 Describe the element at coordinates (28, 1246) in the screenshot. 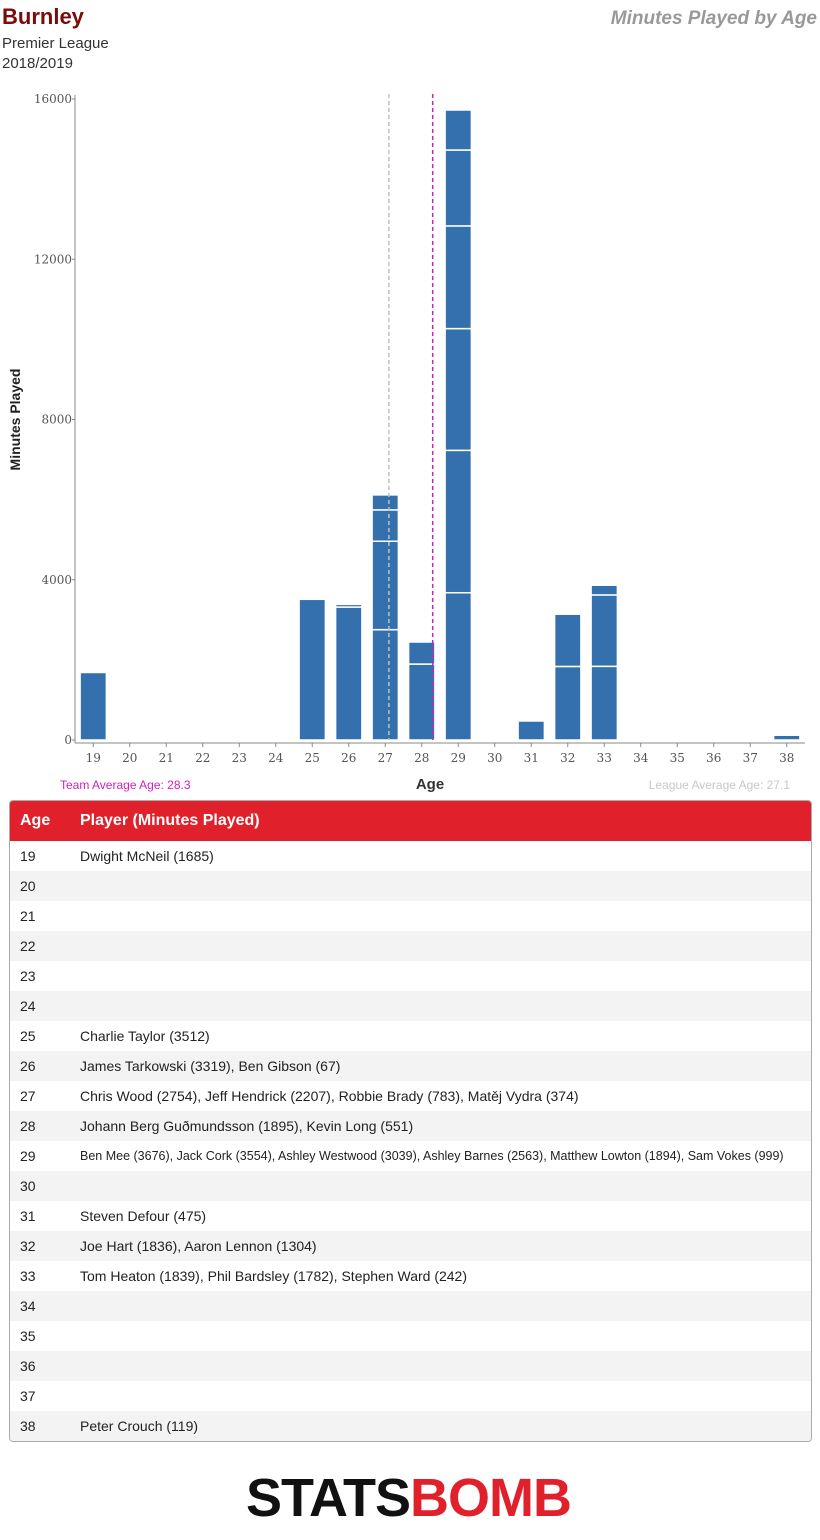

I see `row-age: 32` at that location.